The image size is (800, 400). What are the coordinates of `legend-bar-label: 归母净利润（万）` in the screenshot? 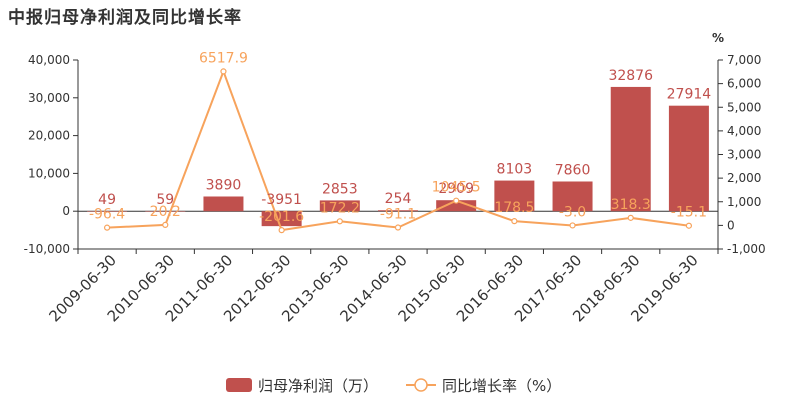 It's located at (318, 386).